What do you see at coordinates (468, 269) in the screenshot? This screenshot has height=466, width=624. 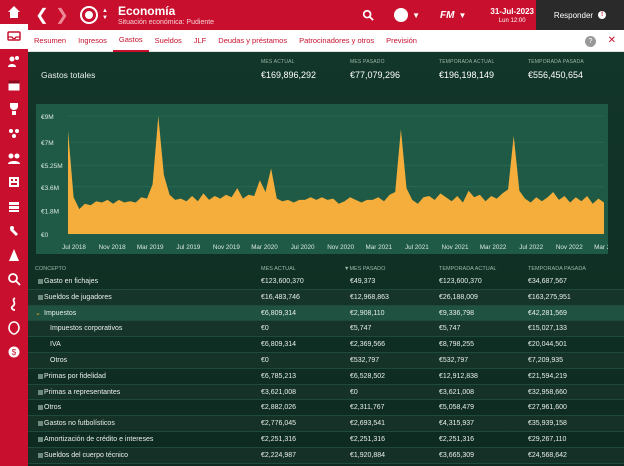 I see `header-temporada-actual: TEMPORADA ACTUAL` at bounding box center [468, 269].